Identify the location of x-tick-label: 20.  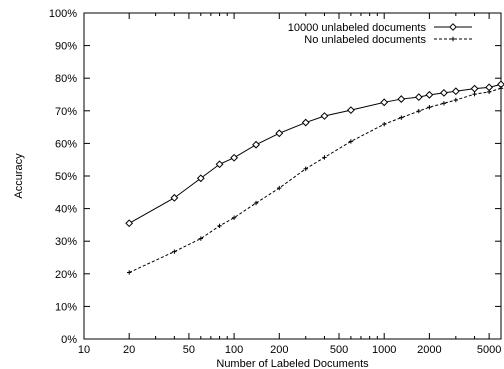
(129, 350).